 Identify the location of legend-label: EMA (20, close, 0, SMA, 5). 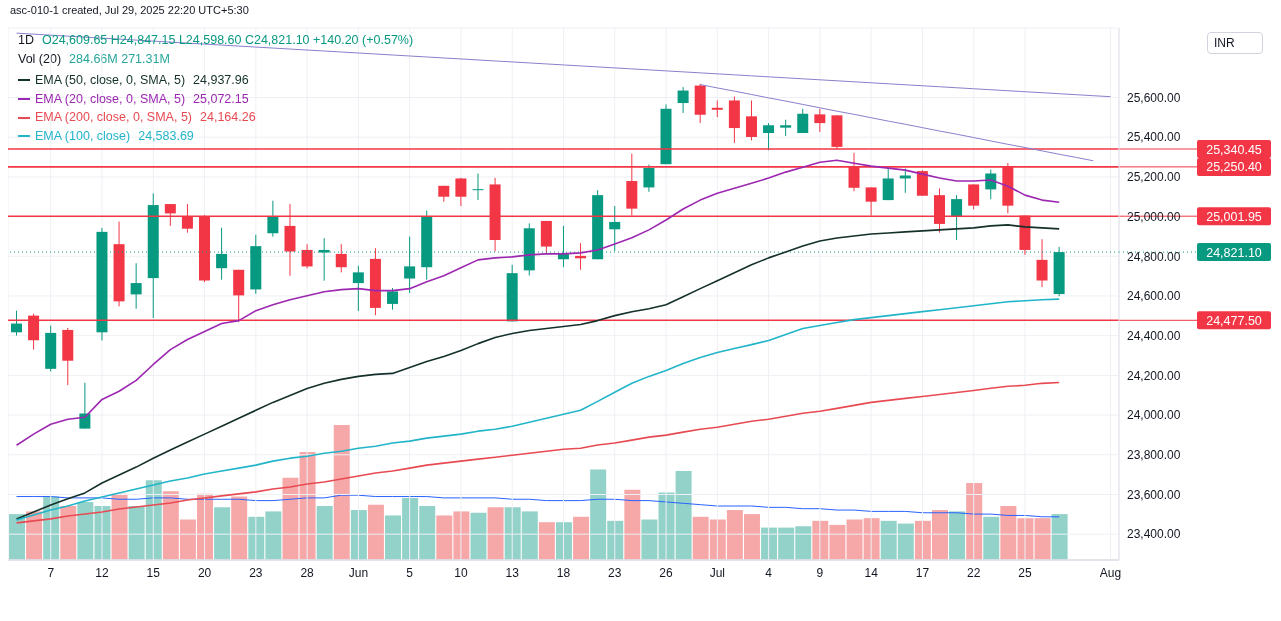
(110, 99).